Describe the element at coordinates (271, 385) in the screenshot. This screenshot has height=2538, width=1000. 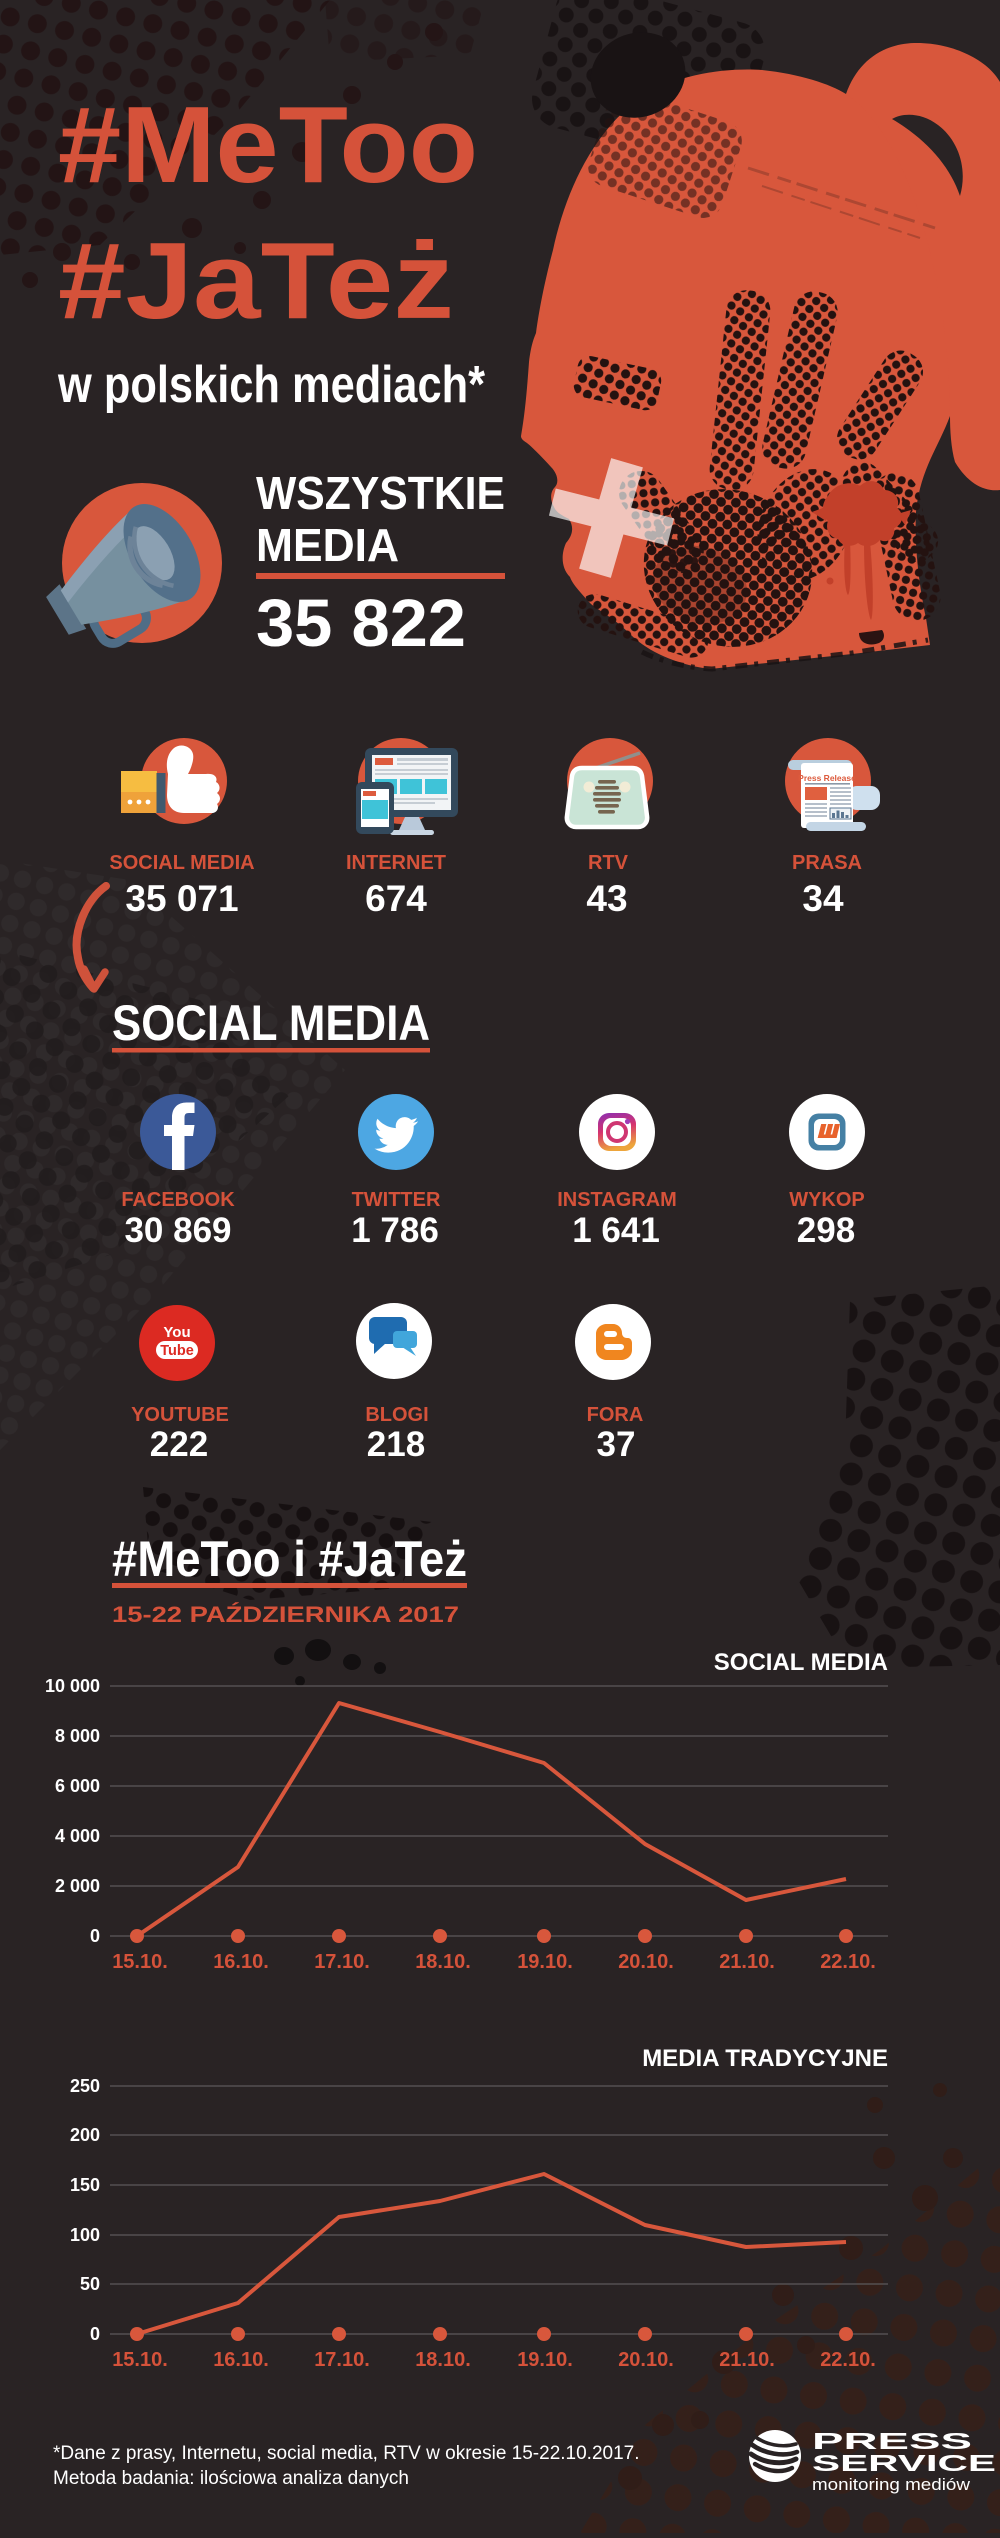
I see `svg-text: w polskich mediach*` at that location.